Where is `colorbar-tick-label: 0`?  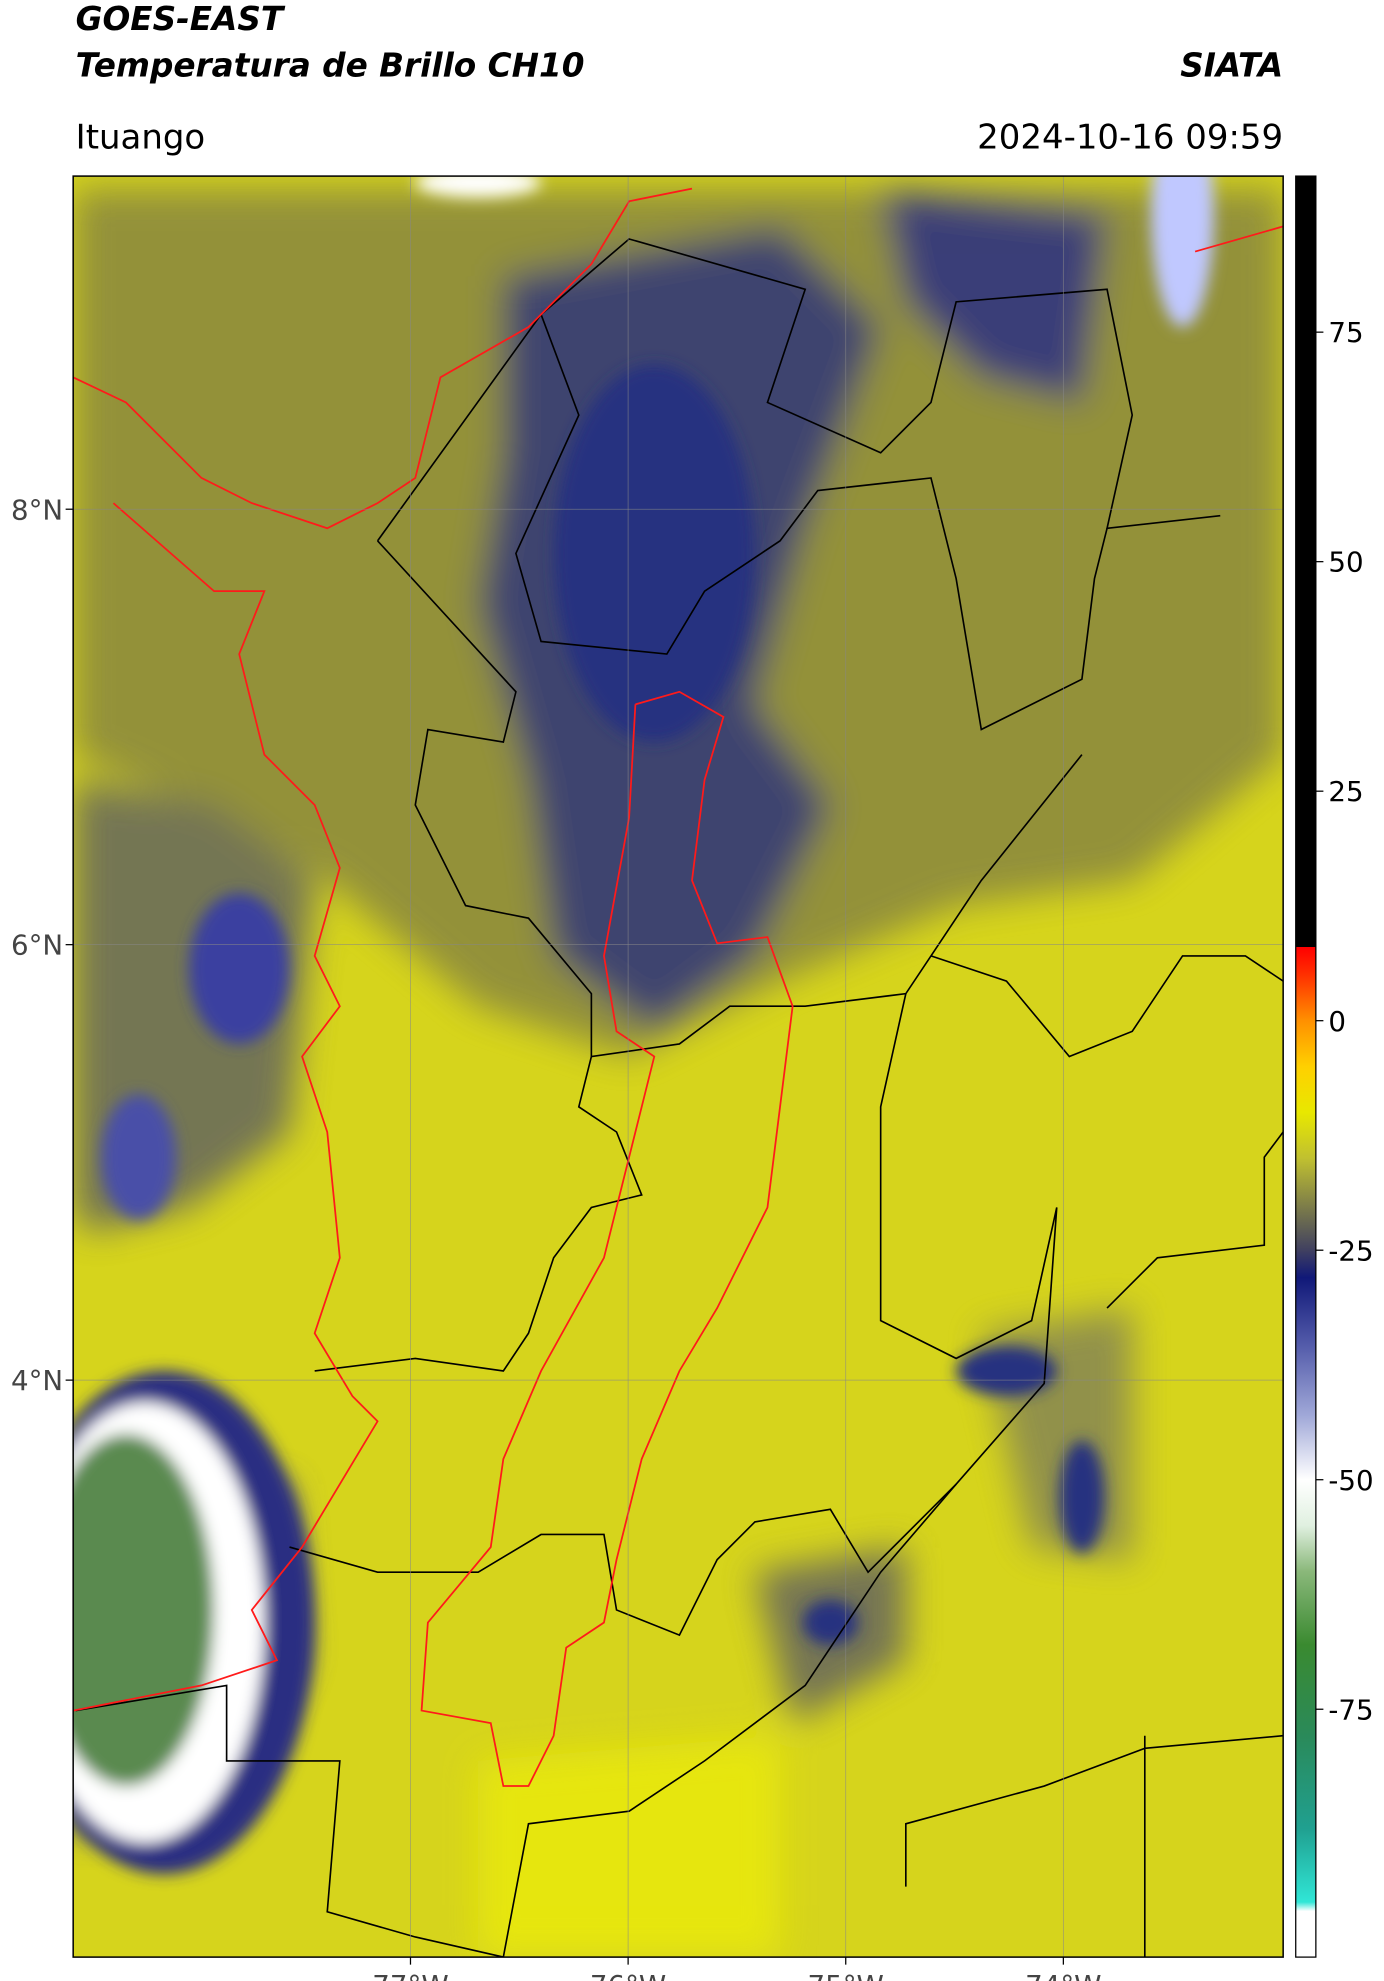
colorbar-tick-label: 0 is located at coordinates (1337, 1021).